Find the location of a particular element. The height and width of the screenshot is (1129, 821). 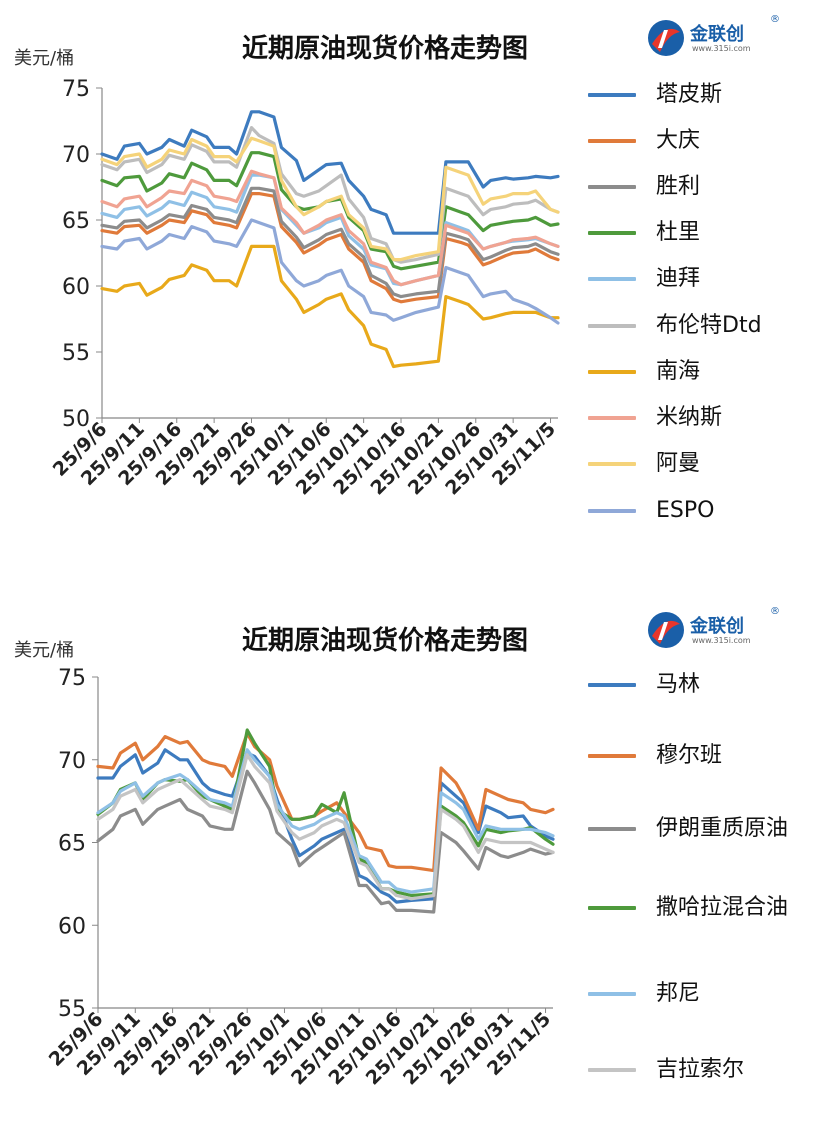

legend-label: 吉拉索尔 is located at coordinates (700, 1069).